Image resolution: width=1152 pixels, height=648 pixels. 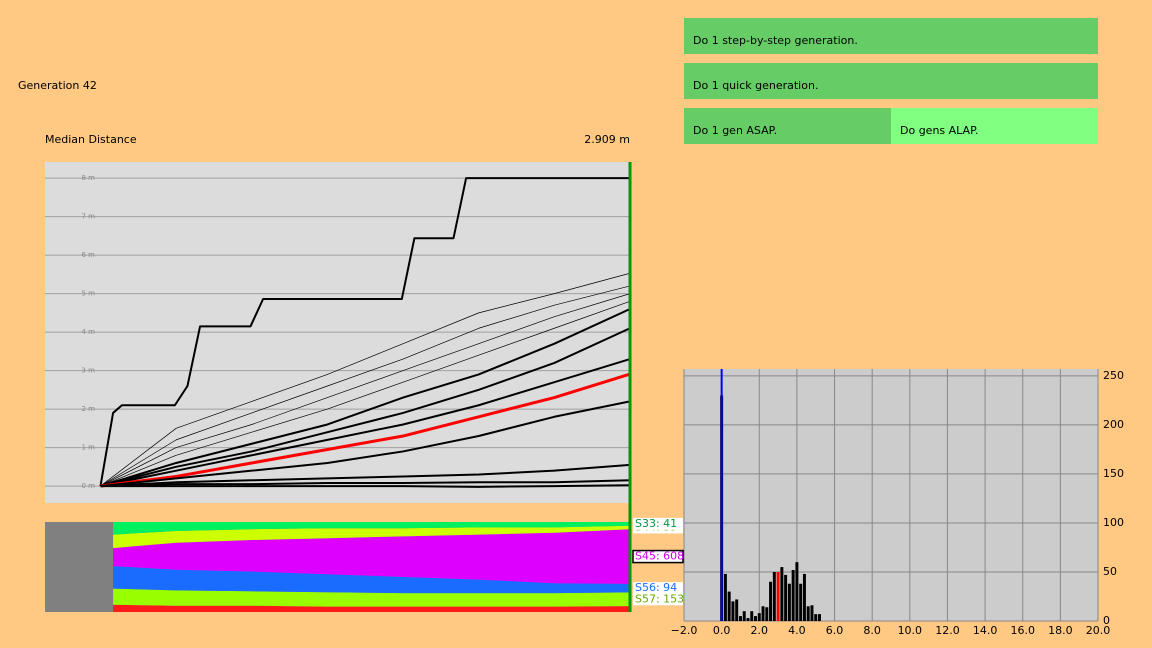 What do you see at coordinates (1106, 620) in the screenshot?
I see `y-tick-label: 0` at bounding box center [1106, 620].